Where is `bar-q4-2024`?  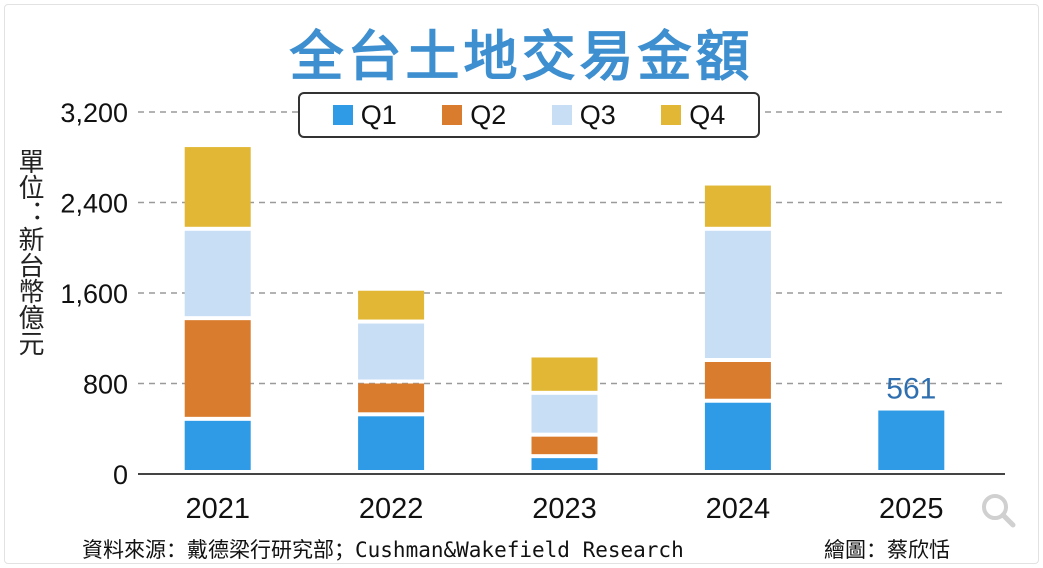
bar-q4-2024 is located at coordinates (737, 206).